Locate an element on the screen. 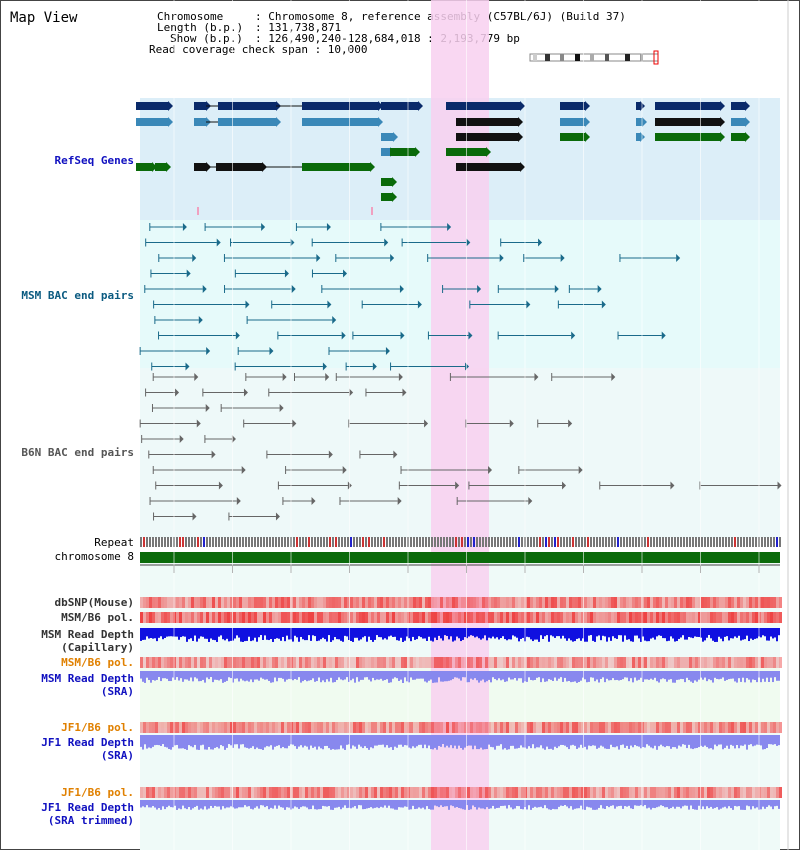 Image resolution: width=800 pixels, height=850 pixels. track-label-msm-b6-pol-2: MSM/B6 pol. is located at coordinates (97, 662).